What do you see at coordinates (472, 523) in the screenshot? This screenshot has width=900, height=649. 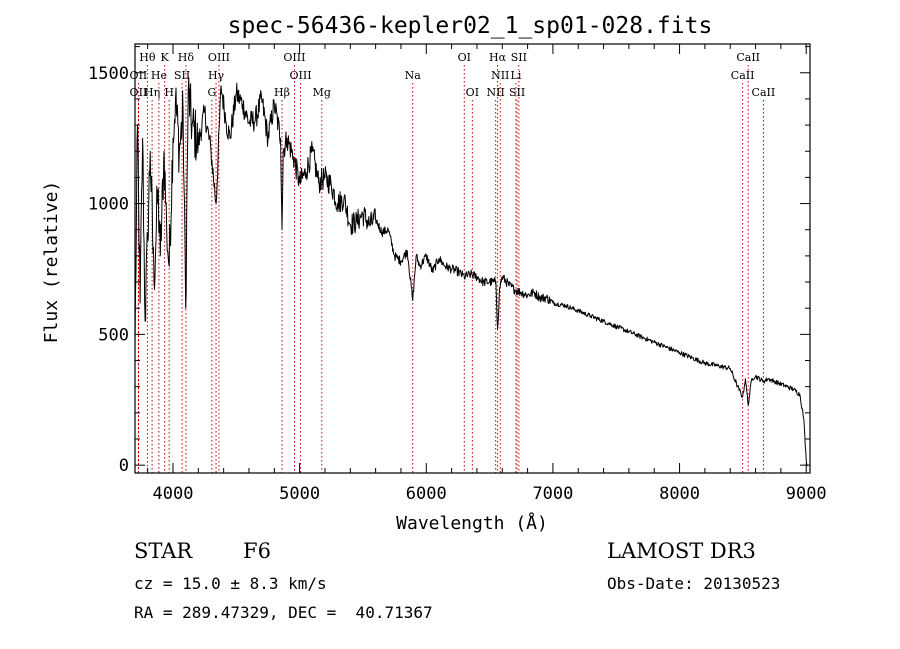 I see `x-axis-label: Wavelength (Å)` at bounding box center [472, 523].